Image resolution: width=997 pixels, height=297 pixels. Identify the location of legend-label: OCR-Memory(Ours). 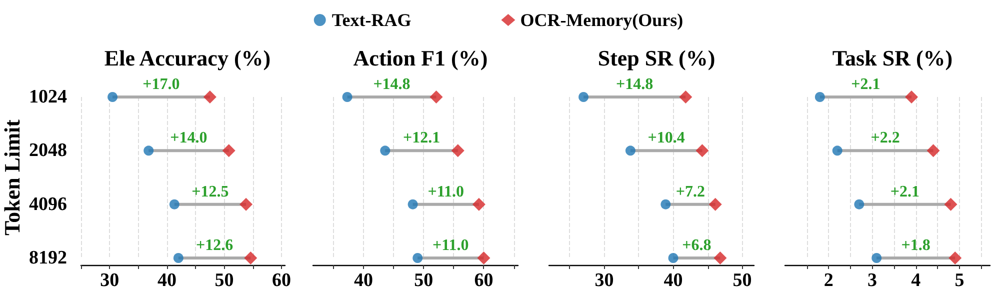
(602, 20).